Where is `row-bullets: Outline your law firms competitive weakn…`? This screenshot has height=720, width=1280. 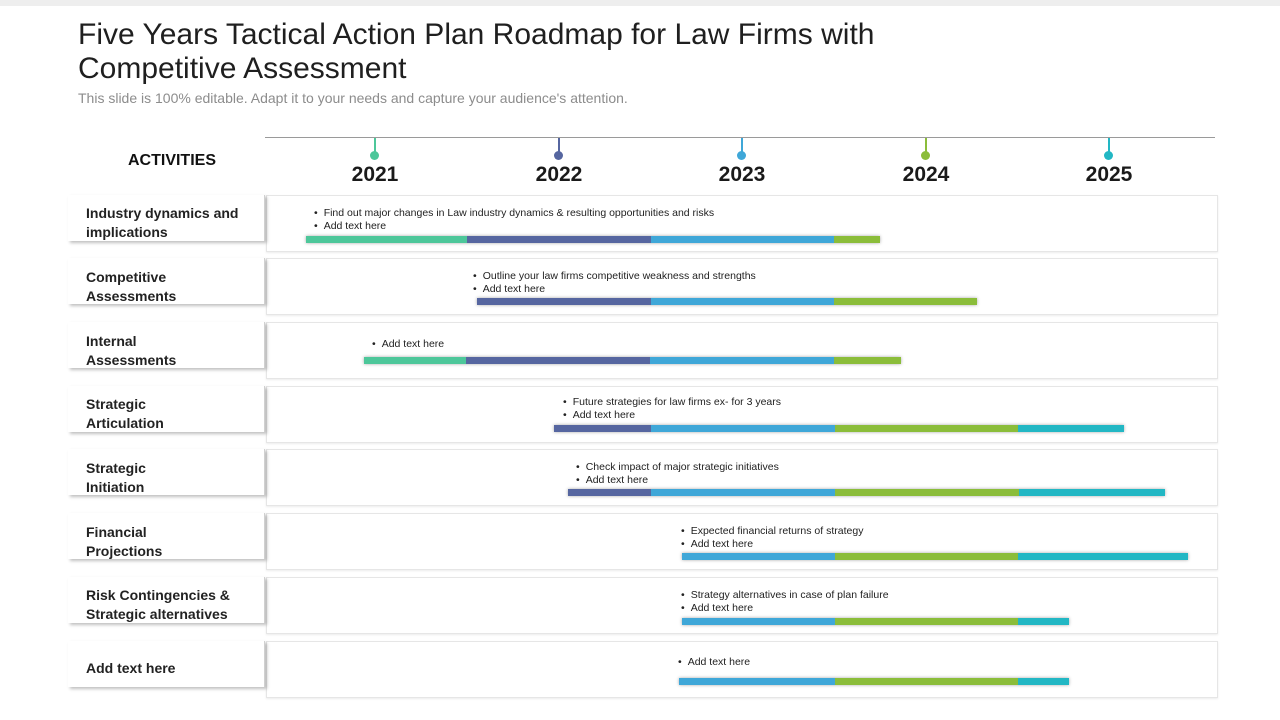 row-bullets: Outline your law firms competitive weakn… is located at coordinates (614, 283).